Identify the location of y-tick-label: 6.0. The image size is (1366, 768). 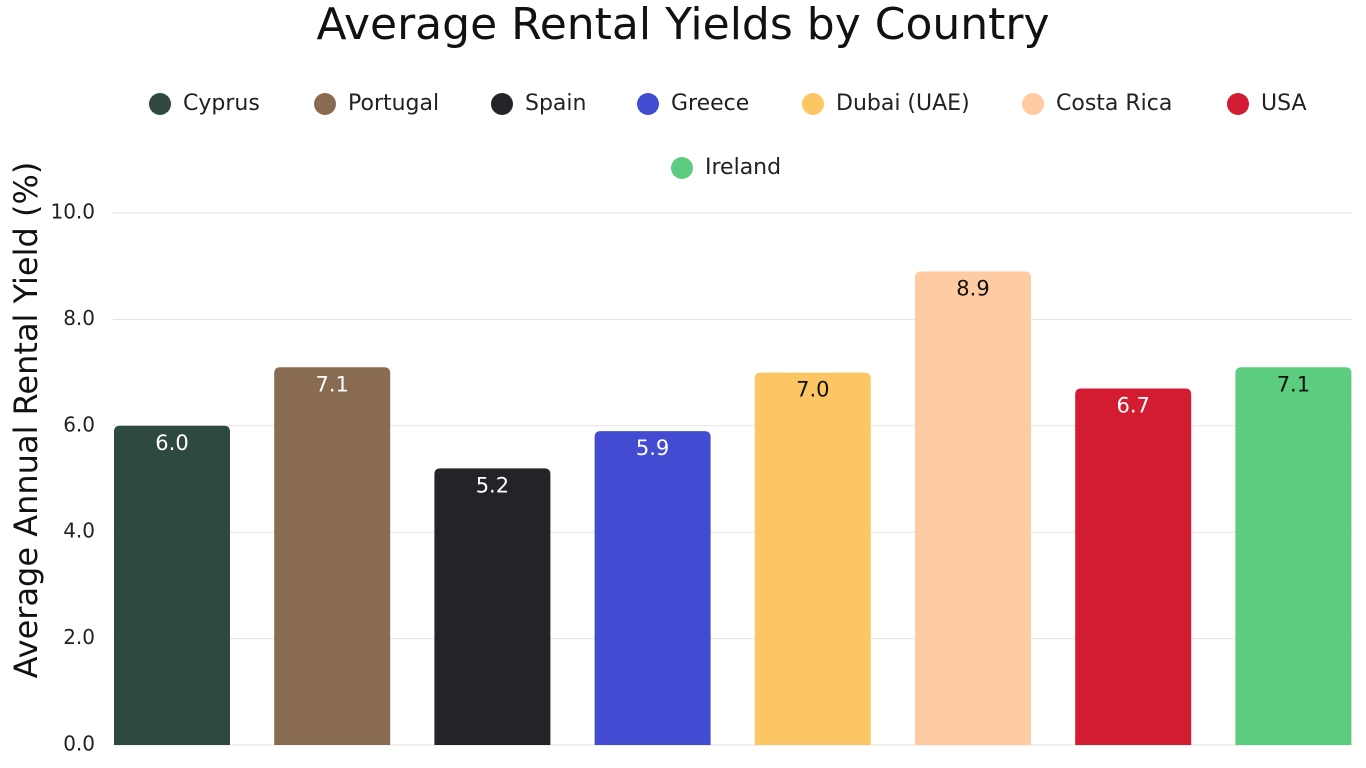
(79, 424).